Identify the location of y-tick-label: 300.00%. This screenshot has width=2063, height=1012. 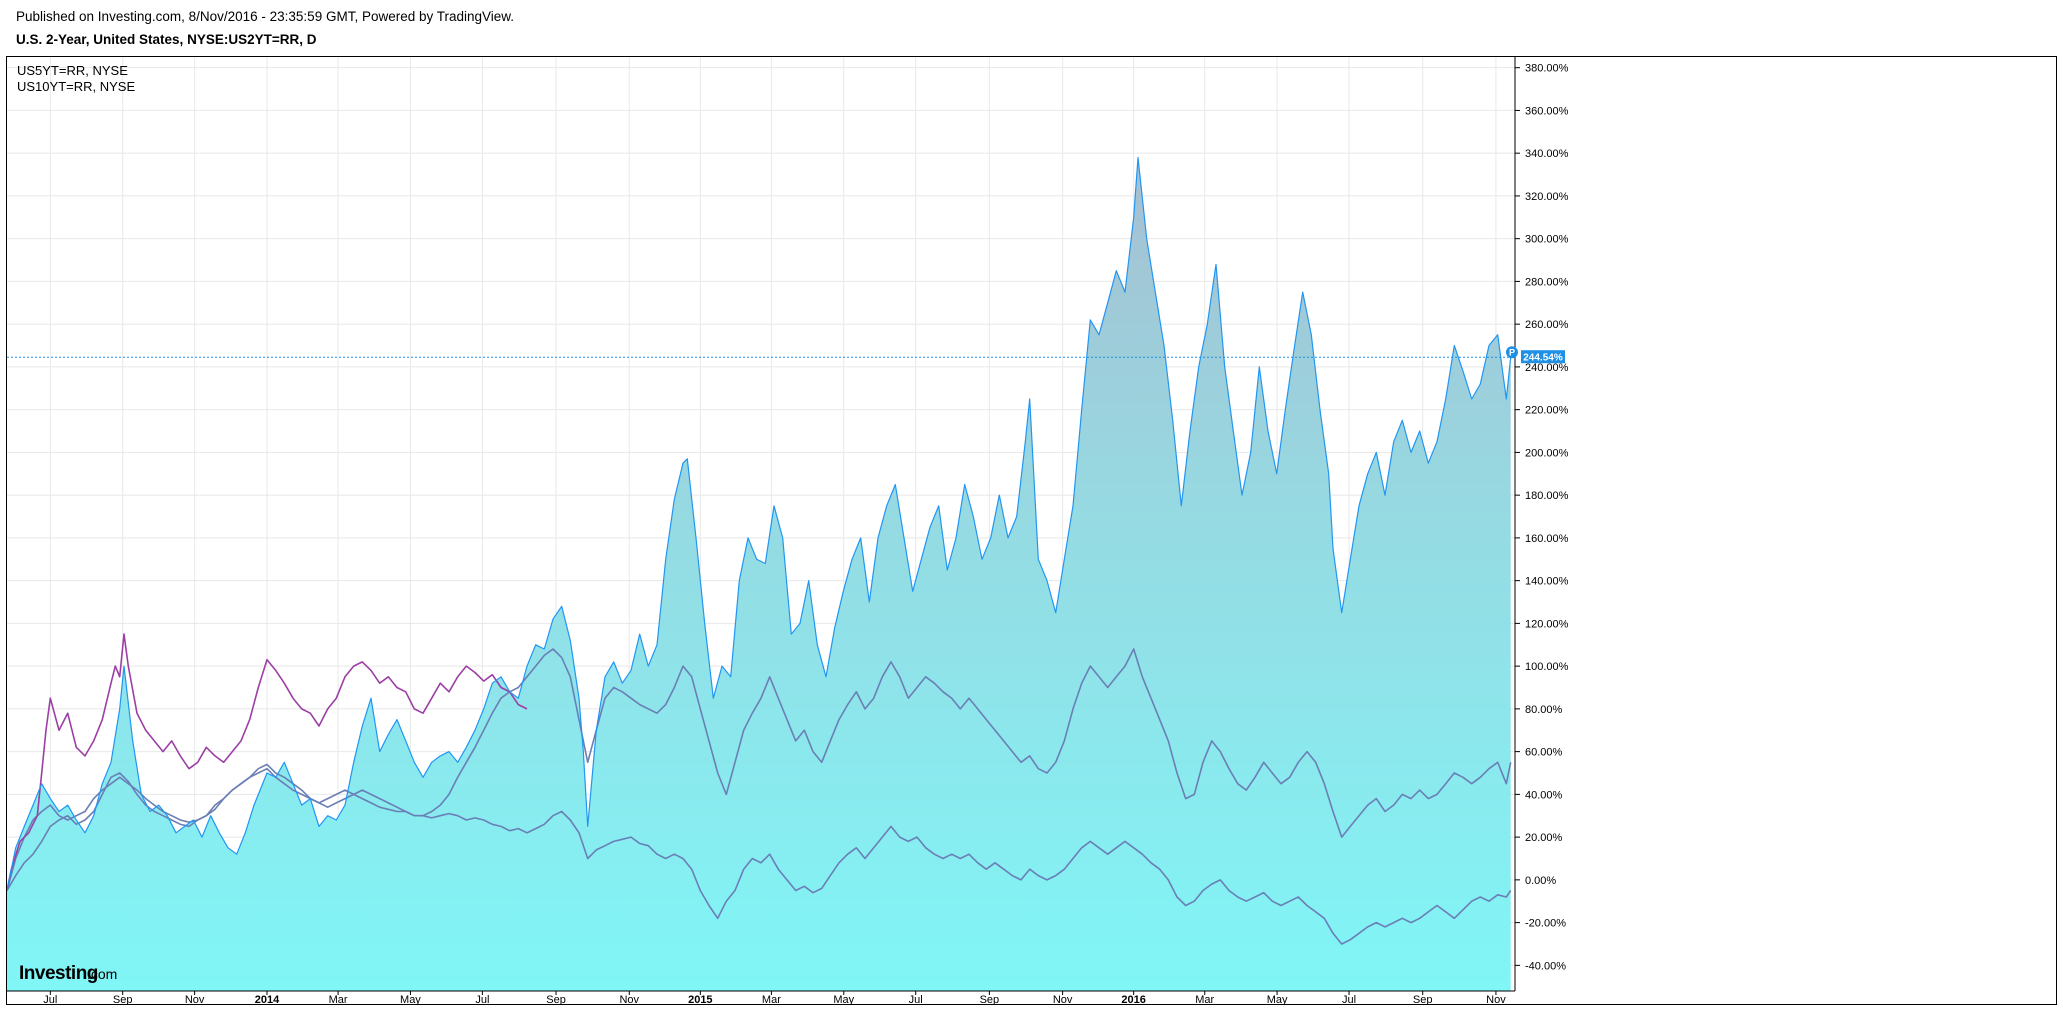
(1547, 240).